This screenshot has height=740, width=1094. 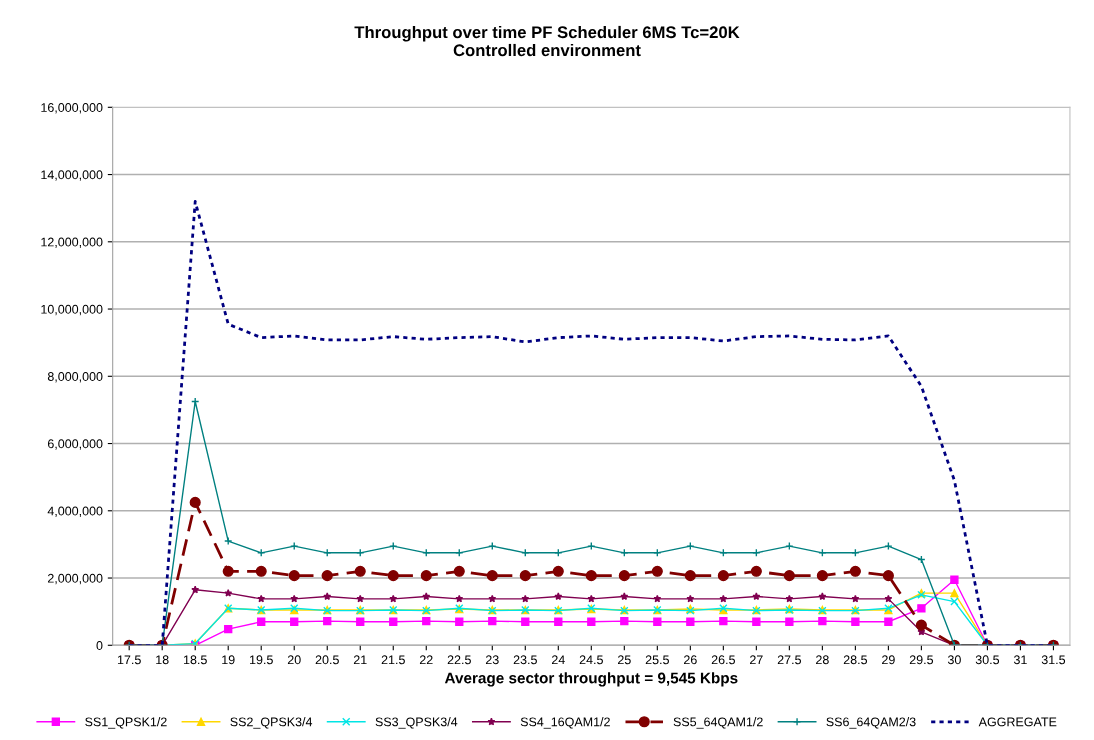 What do you see at coordinates (75, 511) in the screenshot?
I see `y-tick-label: 4,000,000` at bounding box center [75, 511].